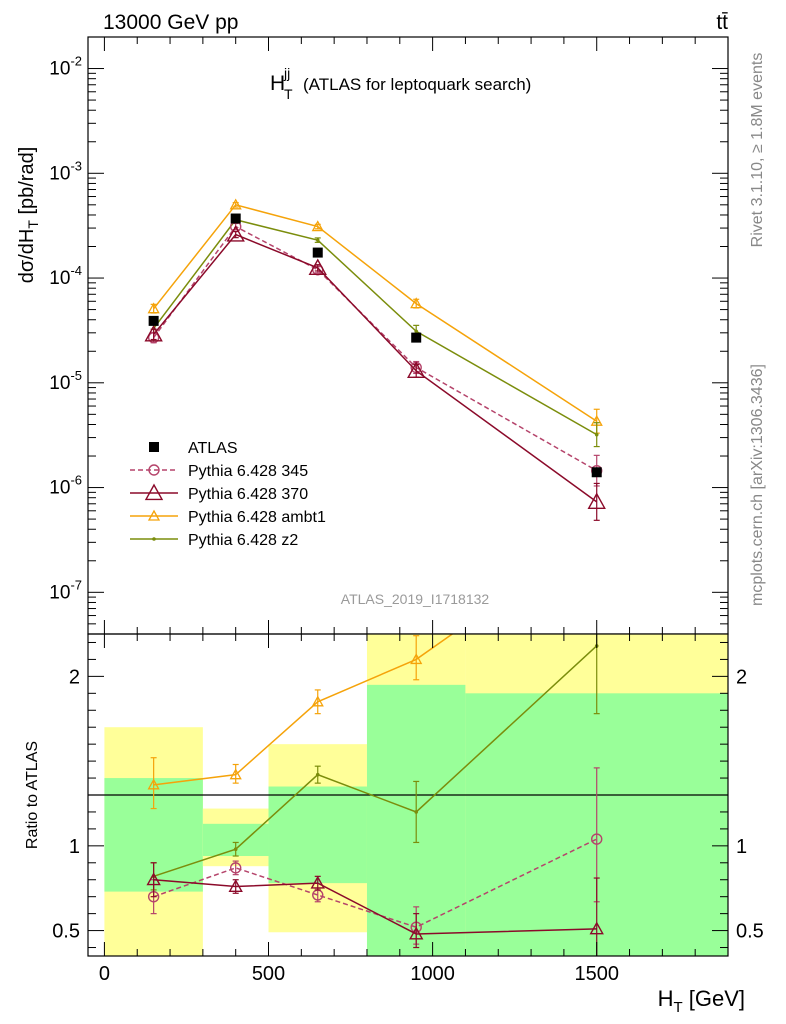  I want to click on y-tick-label: 10⁻², so click(65, 67).